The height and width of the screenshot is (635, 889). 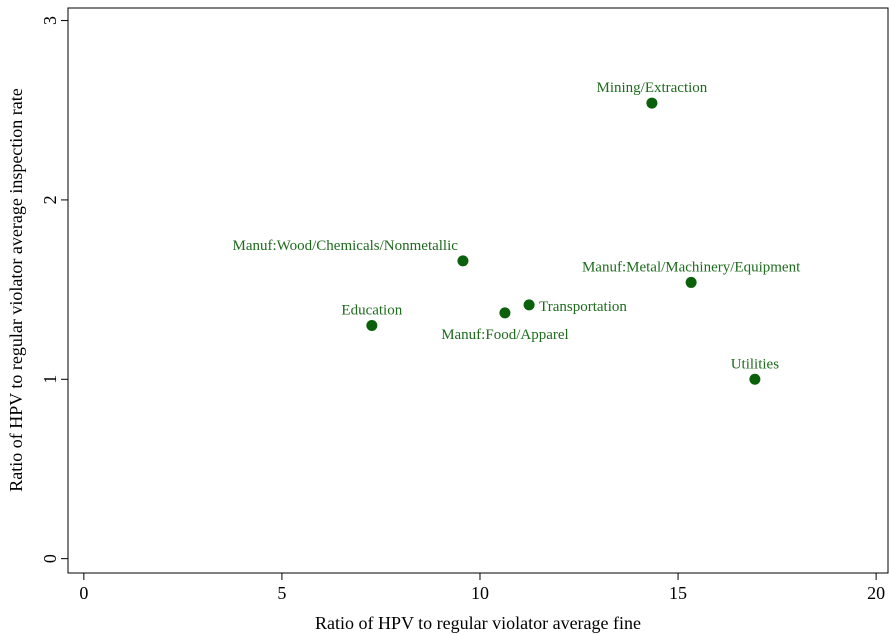 What do you see at coordinates (755, 364) in the screenshot?
I see `point-label: Utilities` at bounding box center [755, 364].